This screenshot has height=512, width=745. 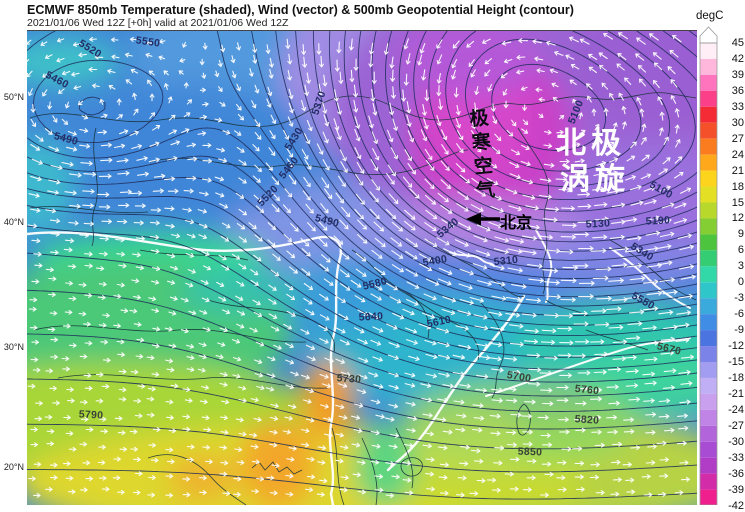 I want to click on colorbar, so click(x=708, y=265).